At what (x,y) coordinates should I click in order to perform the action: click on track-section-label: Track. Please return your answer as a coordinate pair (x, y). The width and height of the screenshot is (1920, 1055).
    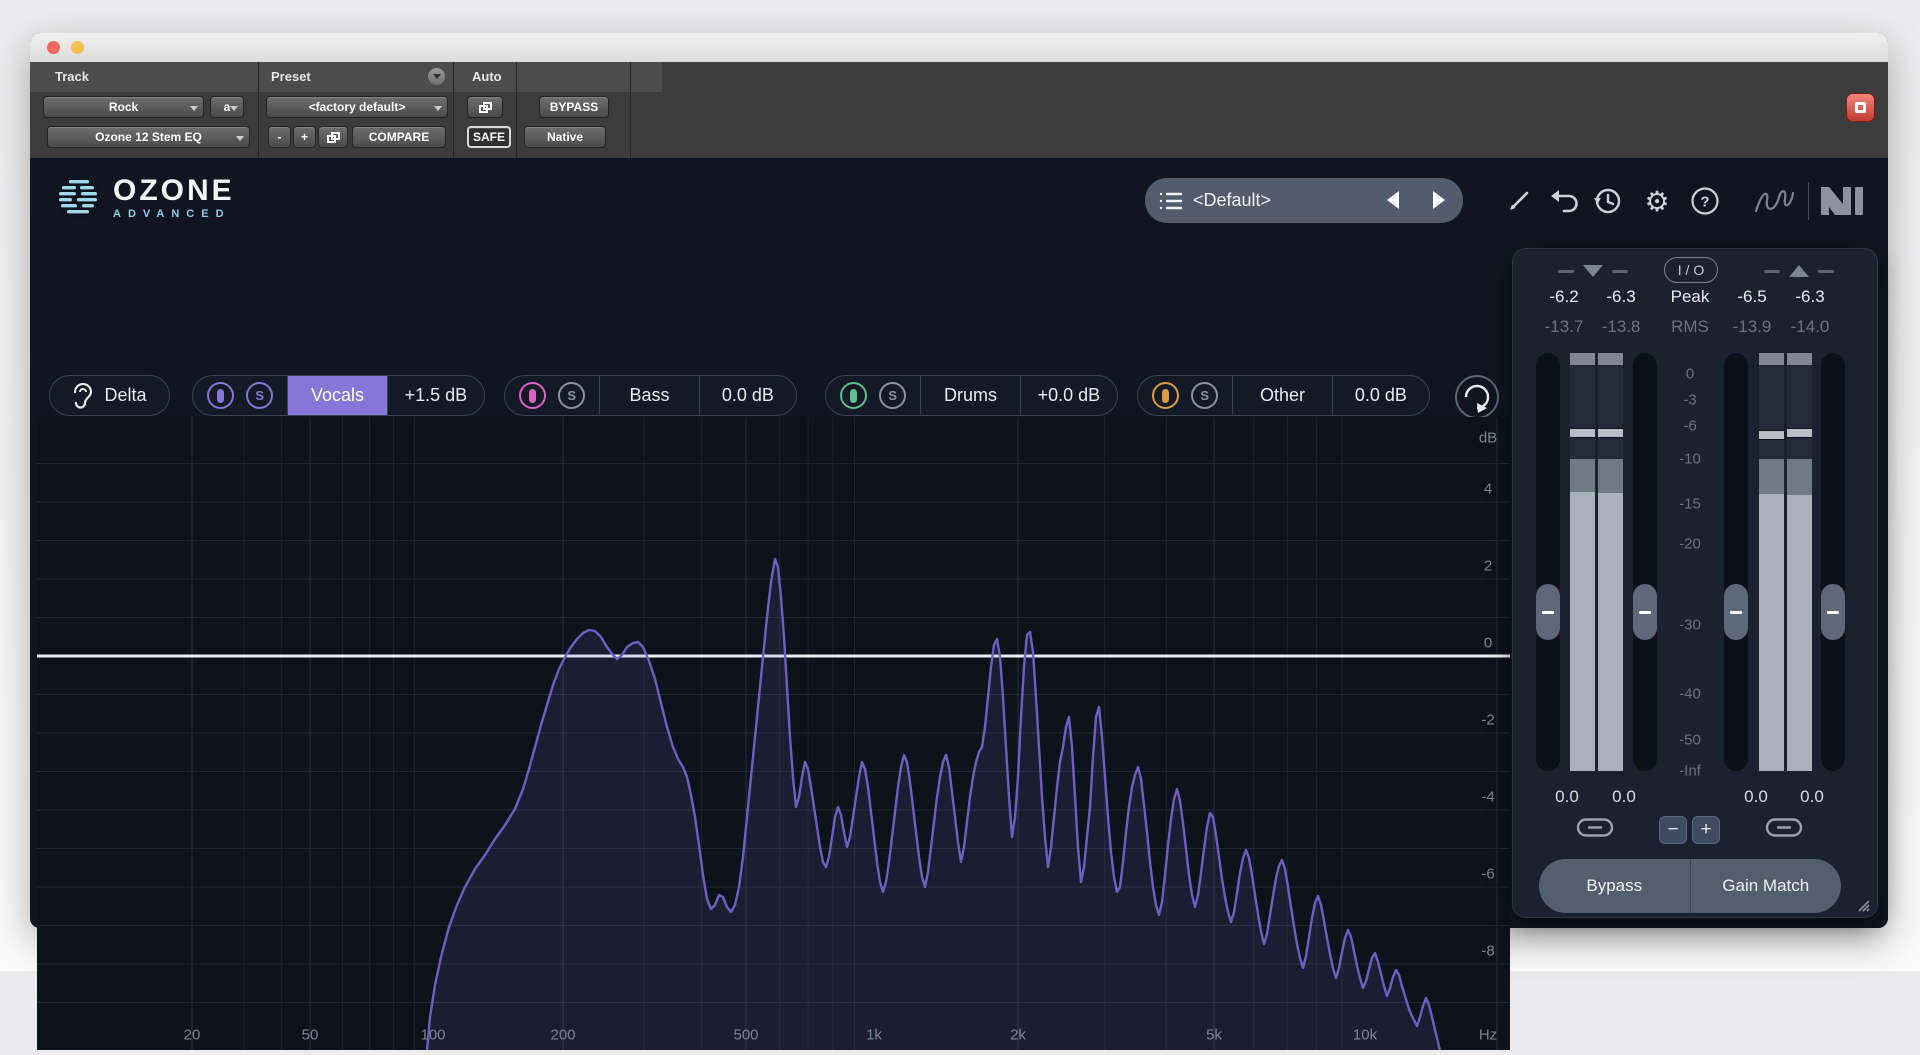
    Looking at the image, I should click on (72, 76).